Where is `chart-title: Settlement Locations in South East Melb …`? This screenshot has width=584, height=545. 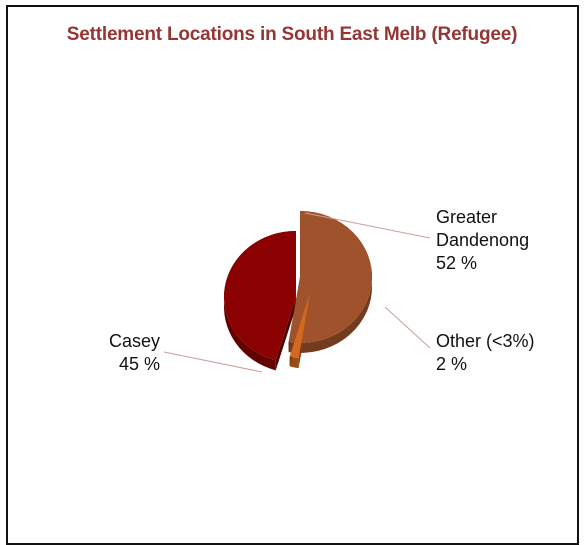 chart-title: Settlement Locations in South East Melb … is located at coordinates (292, 34).